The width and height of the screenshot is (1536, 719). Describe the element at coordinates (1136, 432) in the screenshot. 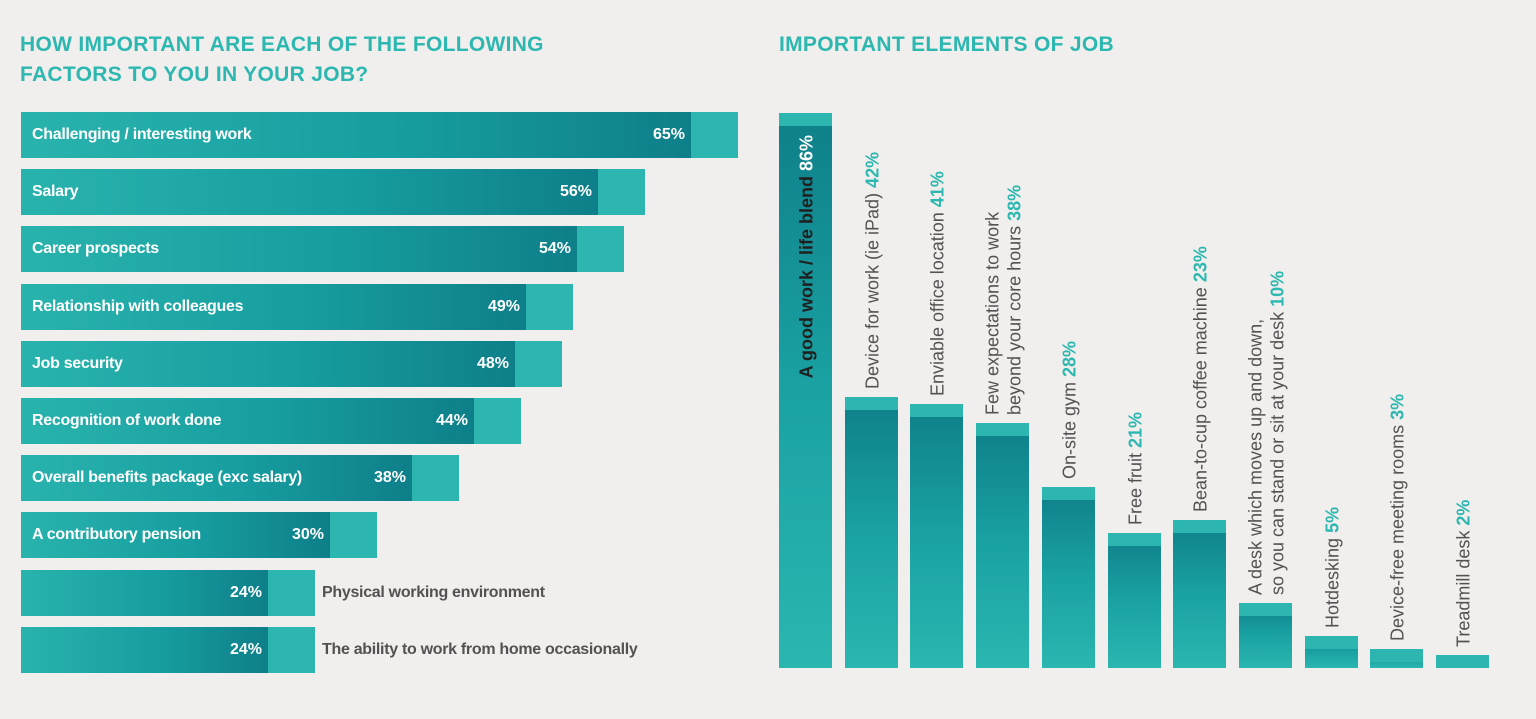

I see `bar-value-label: 21%` at that location.